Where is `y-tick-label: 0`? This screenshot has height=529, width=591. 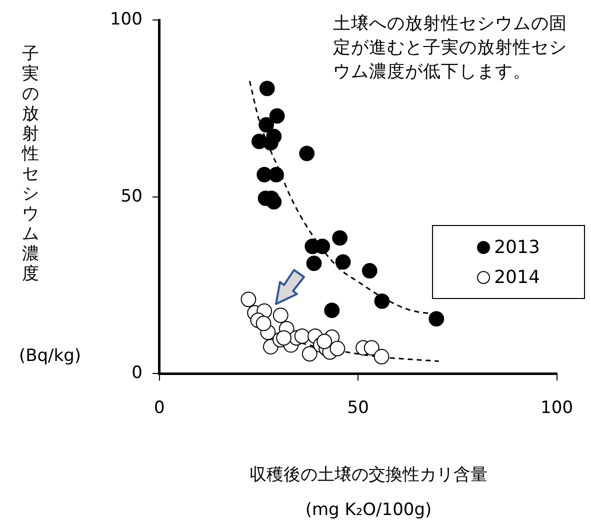
y-tick-label: 0 is located at coordinates (137, 373).